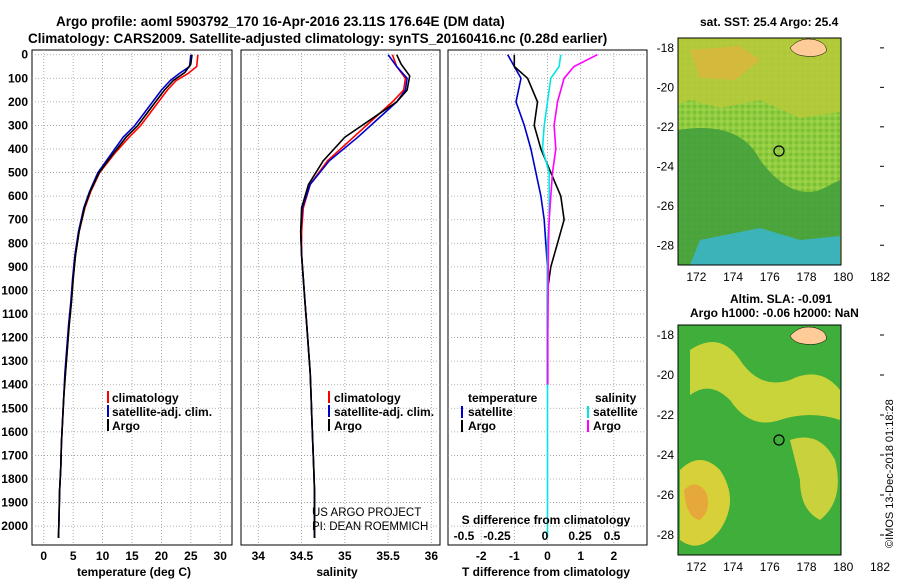 The height and width of the screenshot is (585, 900). Describe the element at coordinates (514, 556) in the screenshot. I see `x-tick-label: -1` at that location.